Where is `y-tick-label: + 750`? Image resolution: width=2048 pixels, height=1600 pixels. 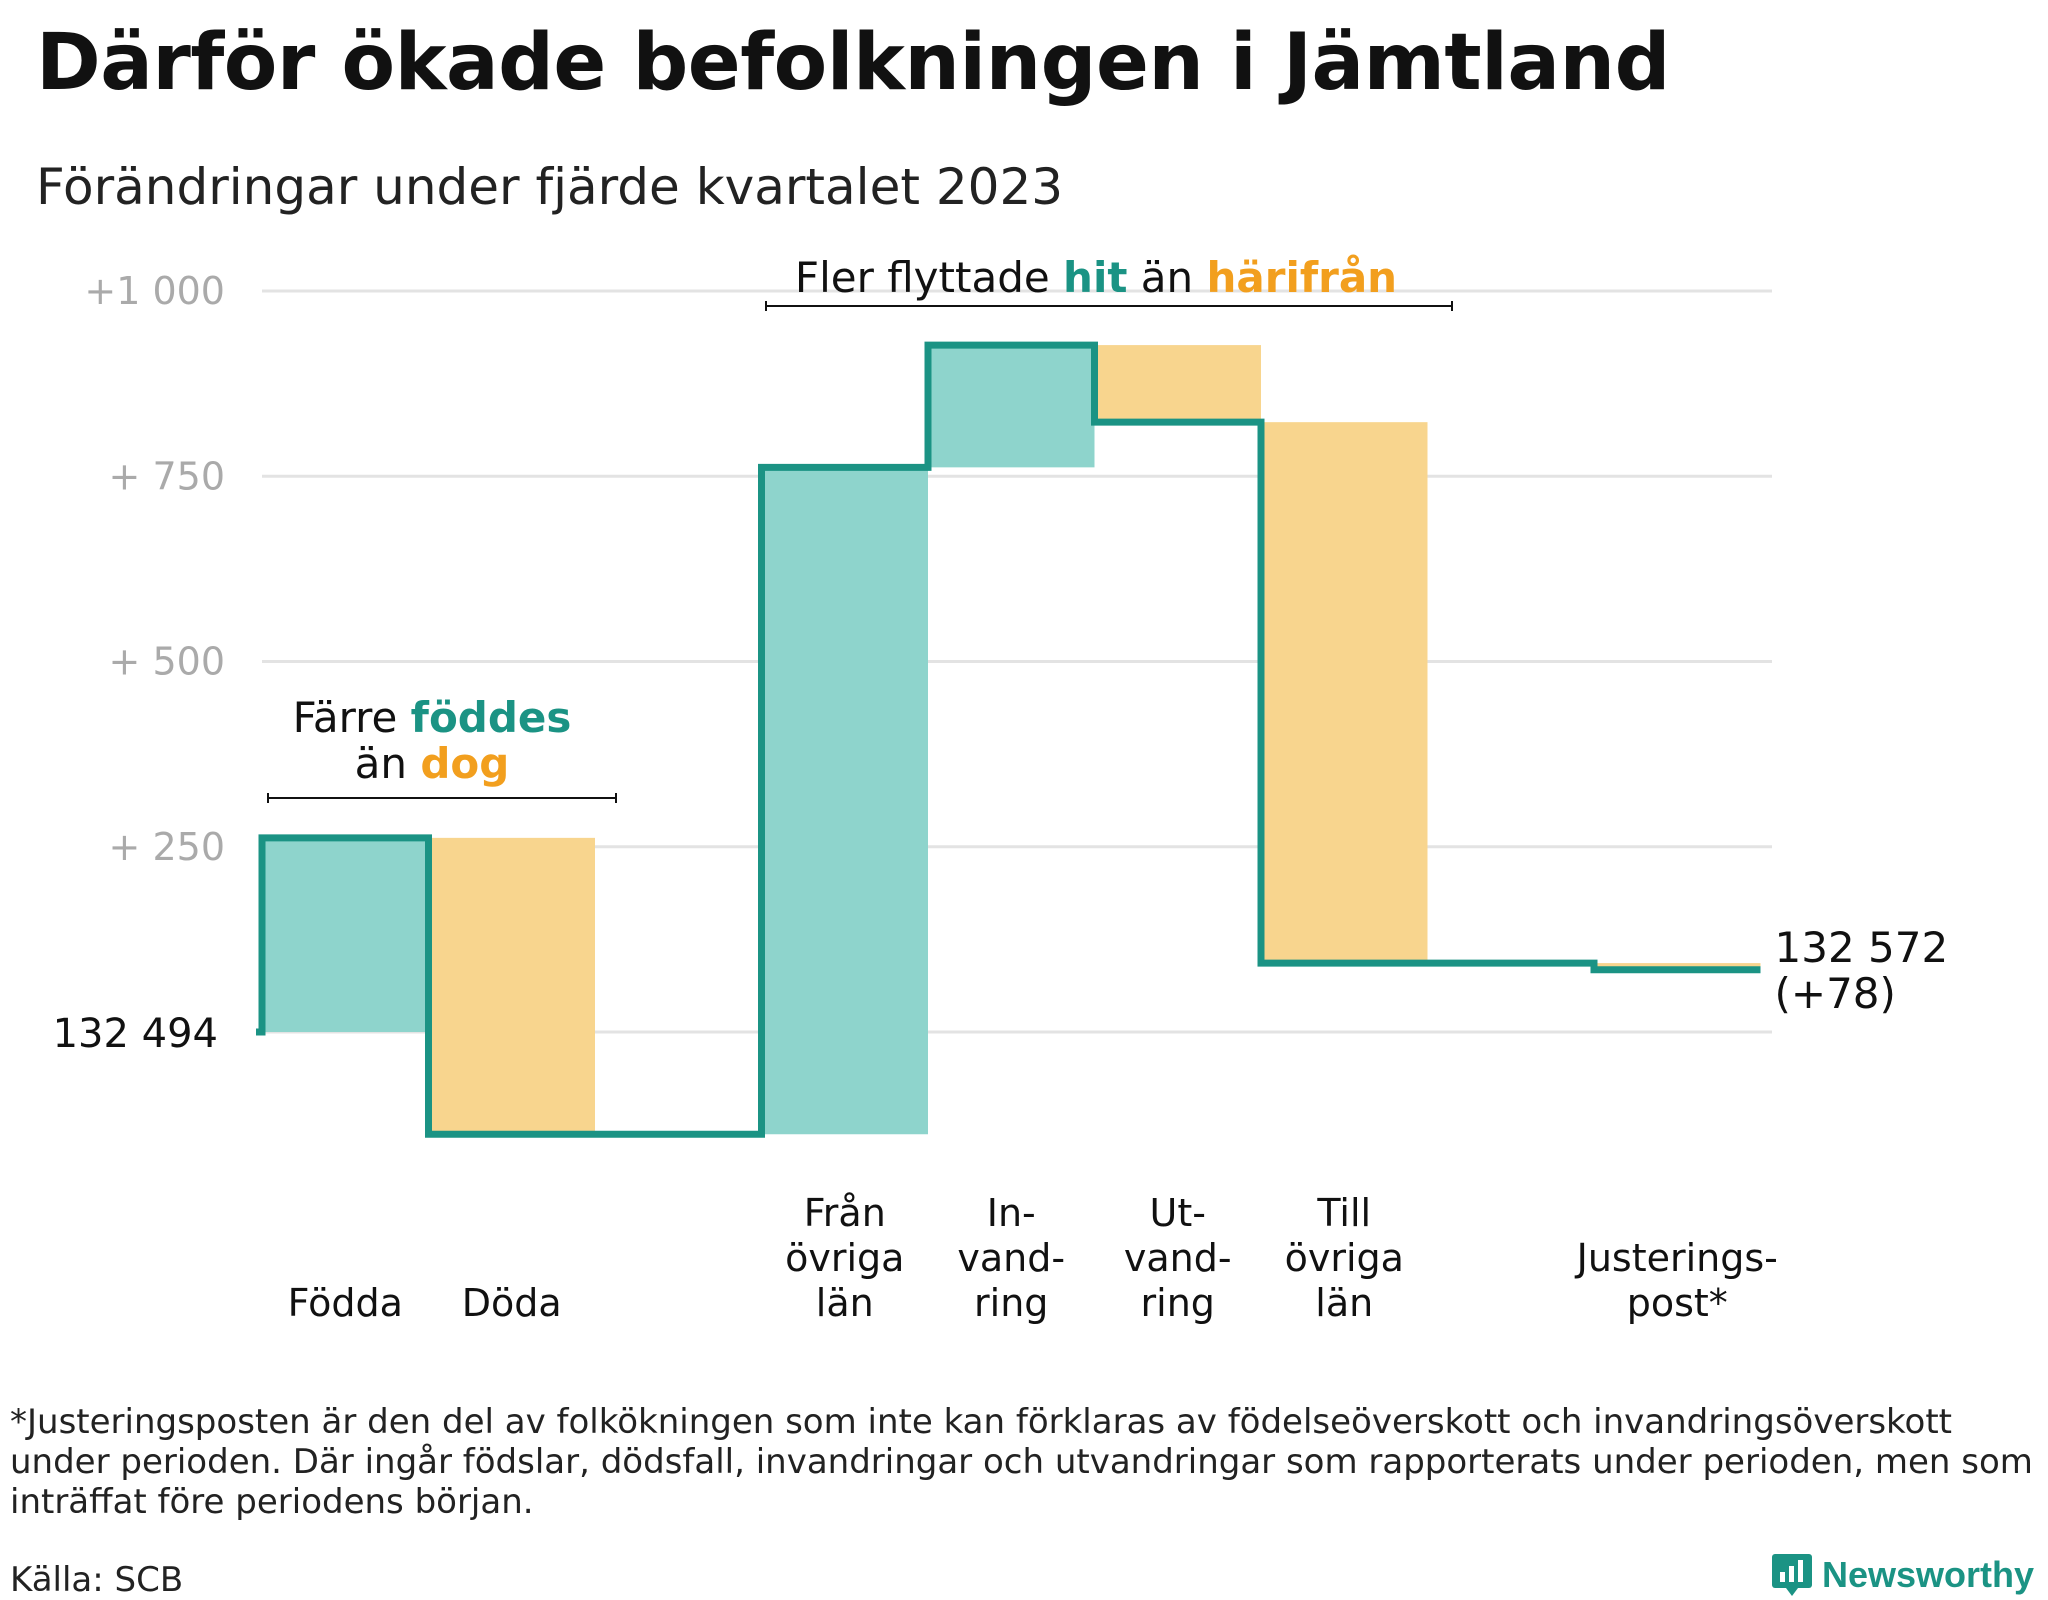 y-tick-label: + 750 is located at coordinates (167, 476).